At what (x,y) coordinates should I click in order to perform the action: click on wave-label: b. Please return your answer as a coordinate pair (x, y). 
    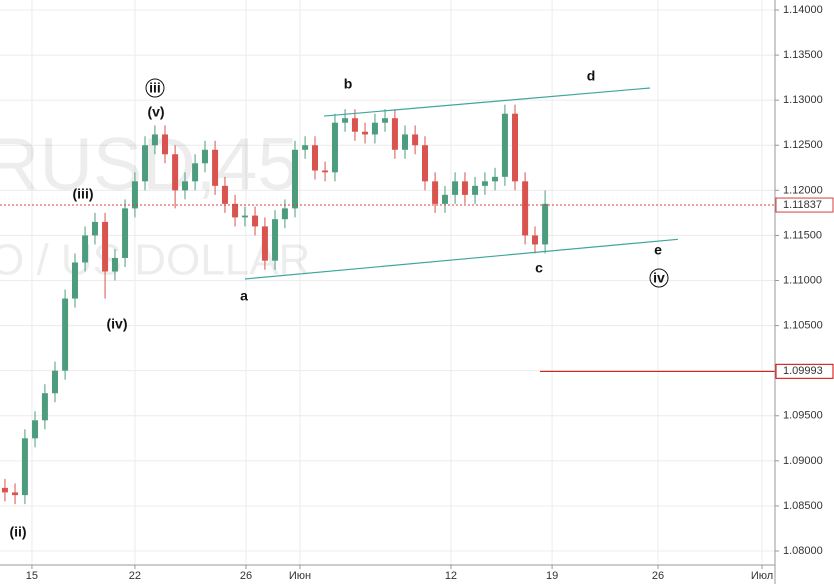
    Looking at the image, I should click on (348, 84).